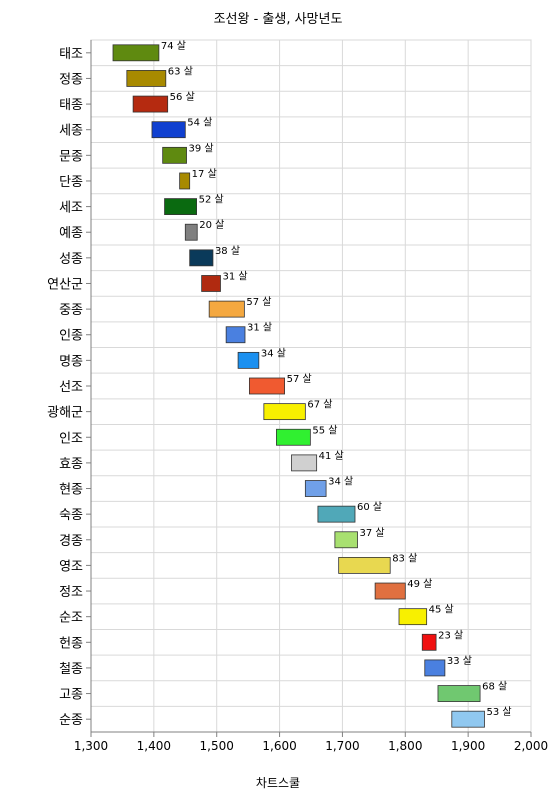 This screenshot has width=556, height=796. What do you see at coordinates (71, 105) in the screenshot?
I see `category-label: 태종` at bounding box center [71, 105].